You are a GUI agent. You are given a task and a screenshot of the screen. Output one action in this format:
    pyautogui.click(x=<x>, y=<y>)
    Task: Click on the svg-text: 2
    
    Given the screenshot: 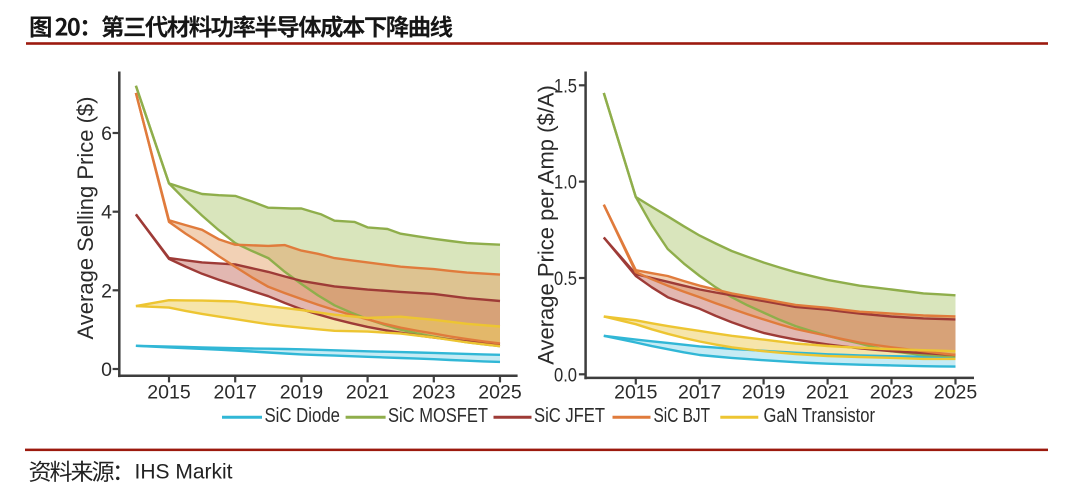 What is the action you would take?
    pyautogui.click(x=106, y=291)
    